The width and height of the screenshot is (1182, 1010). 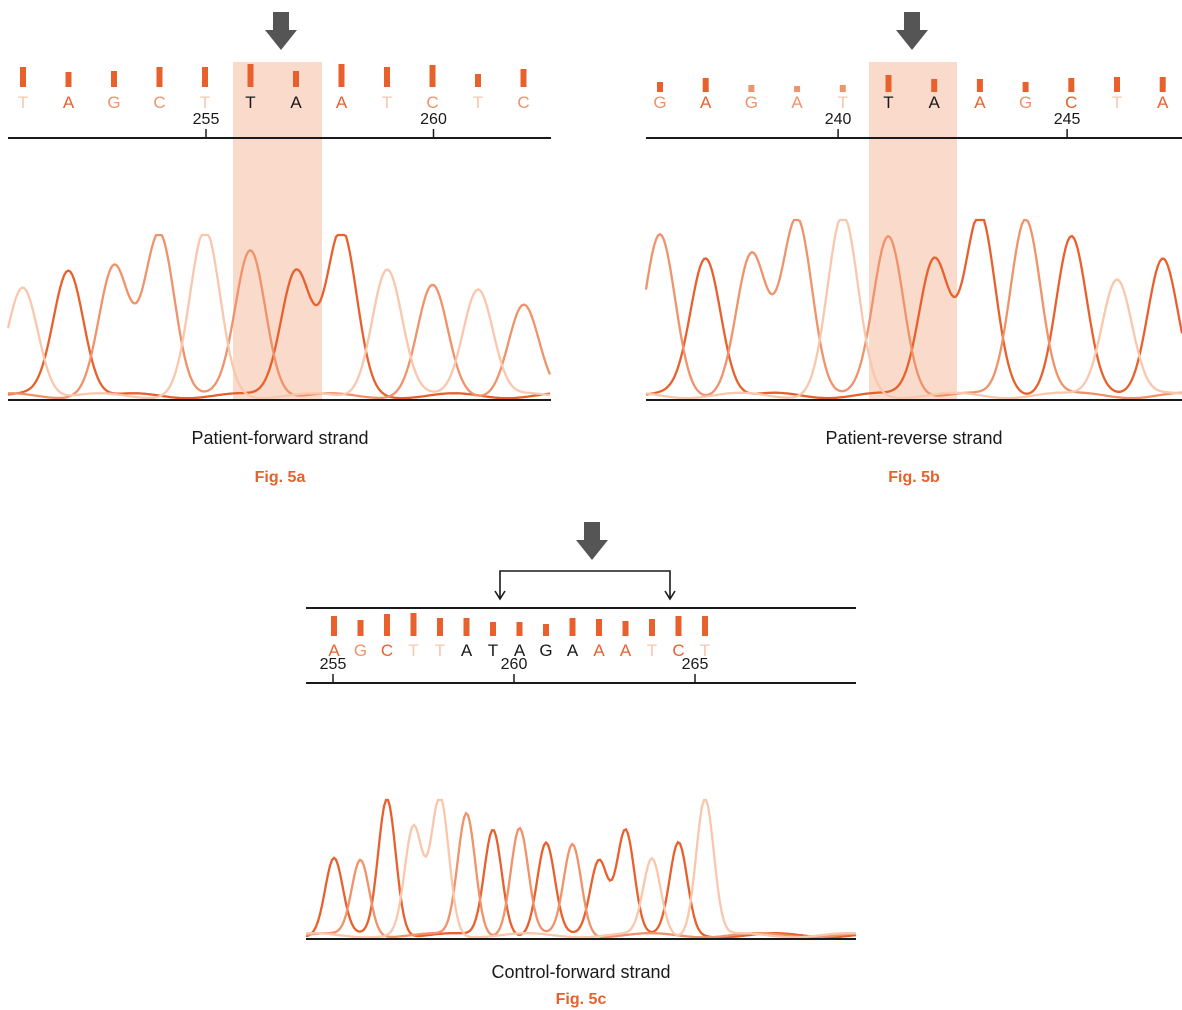 What do you see at coordinates (914, 477) in the screenshot?
I see `figure-label: Fig. 5b` at bounding box center [914, 477].